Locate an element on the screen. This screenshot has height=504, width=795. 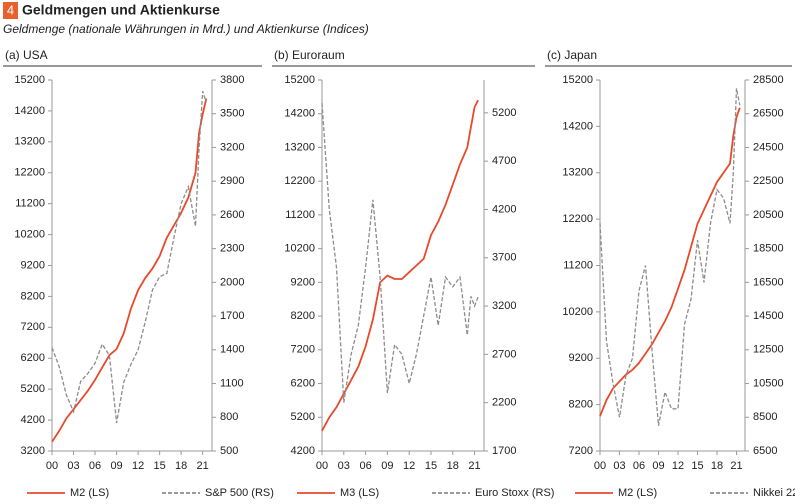
y2-tick-label: 500 is located at coordinates (229, 451).